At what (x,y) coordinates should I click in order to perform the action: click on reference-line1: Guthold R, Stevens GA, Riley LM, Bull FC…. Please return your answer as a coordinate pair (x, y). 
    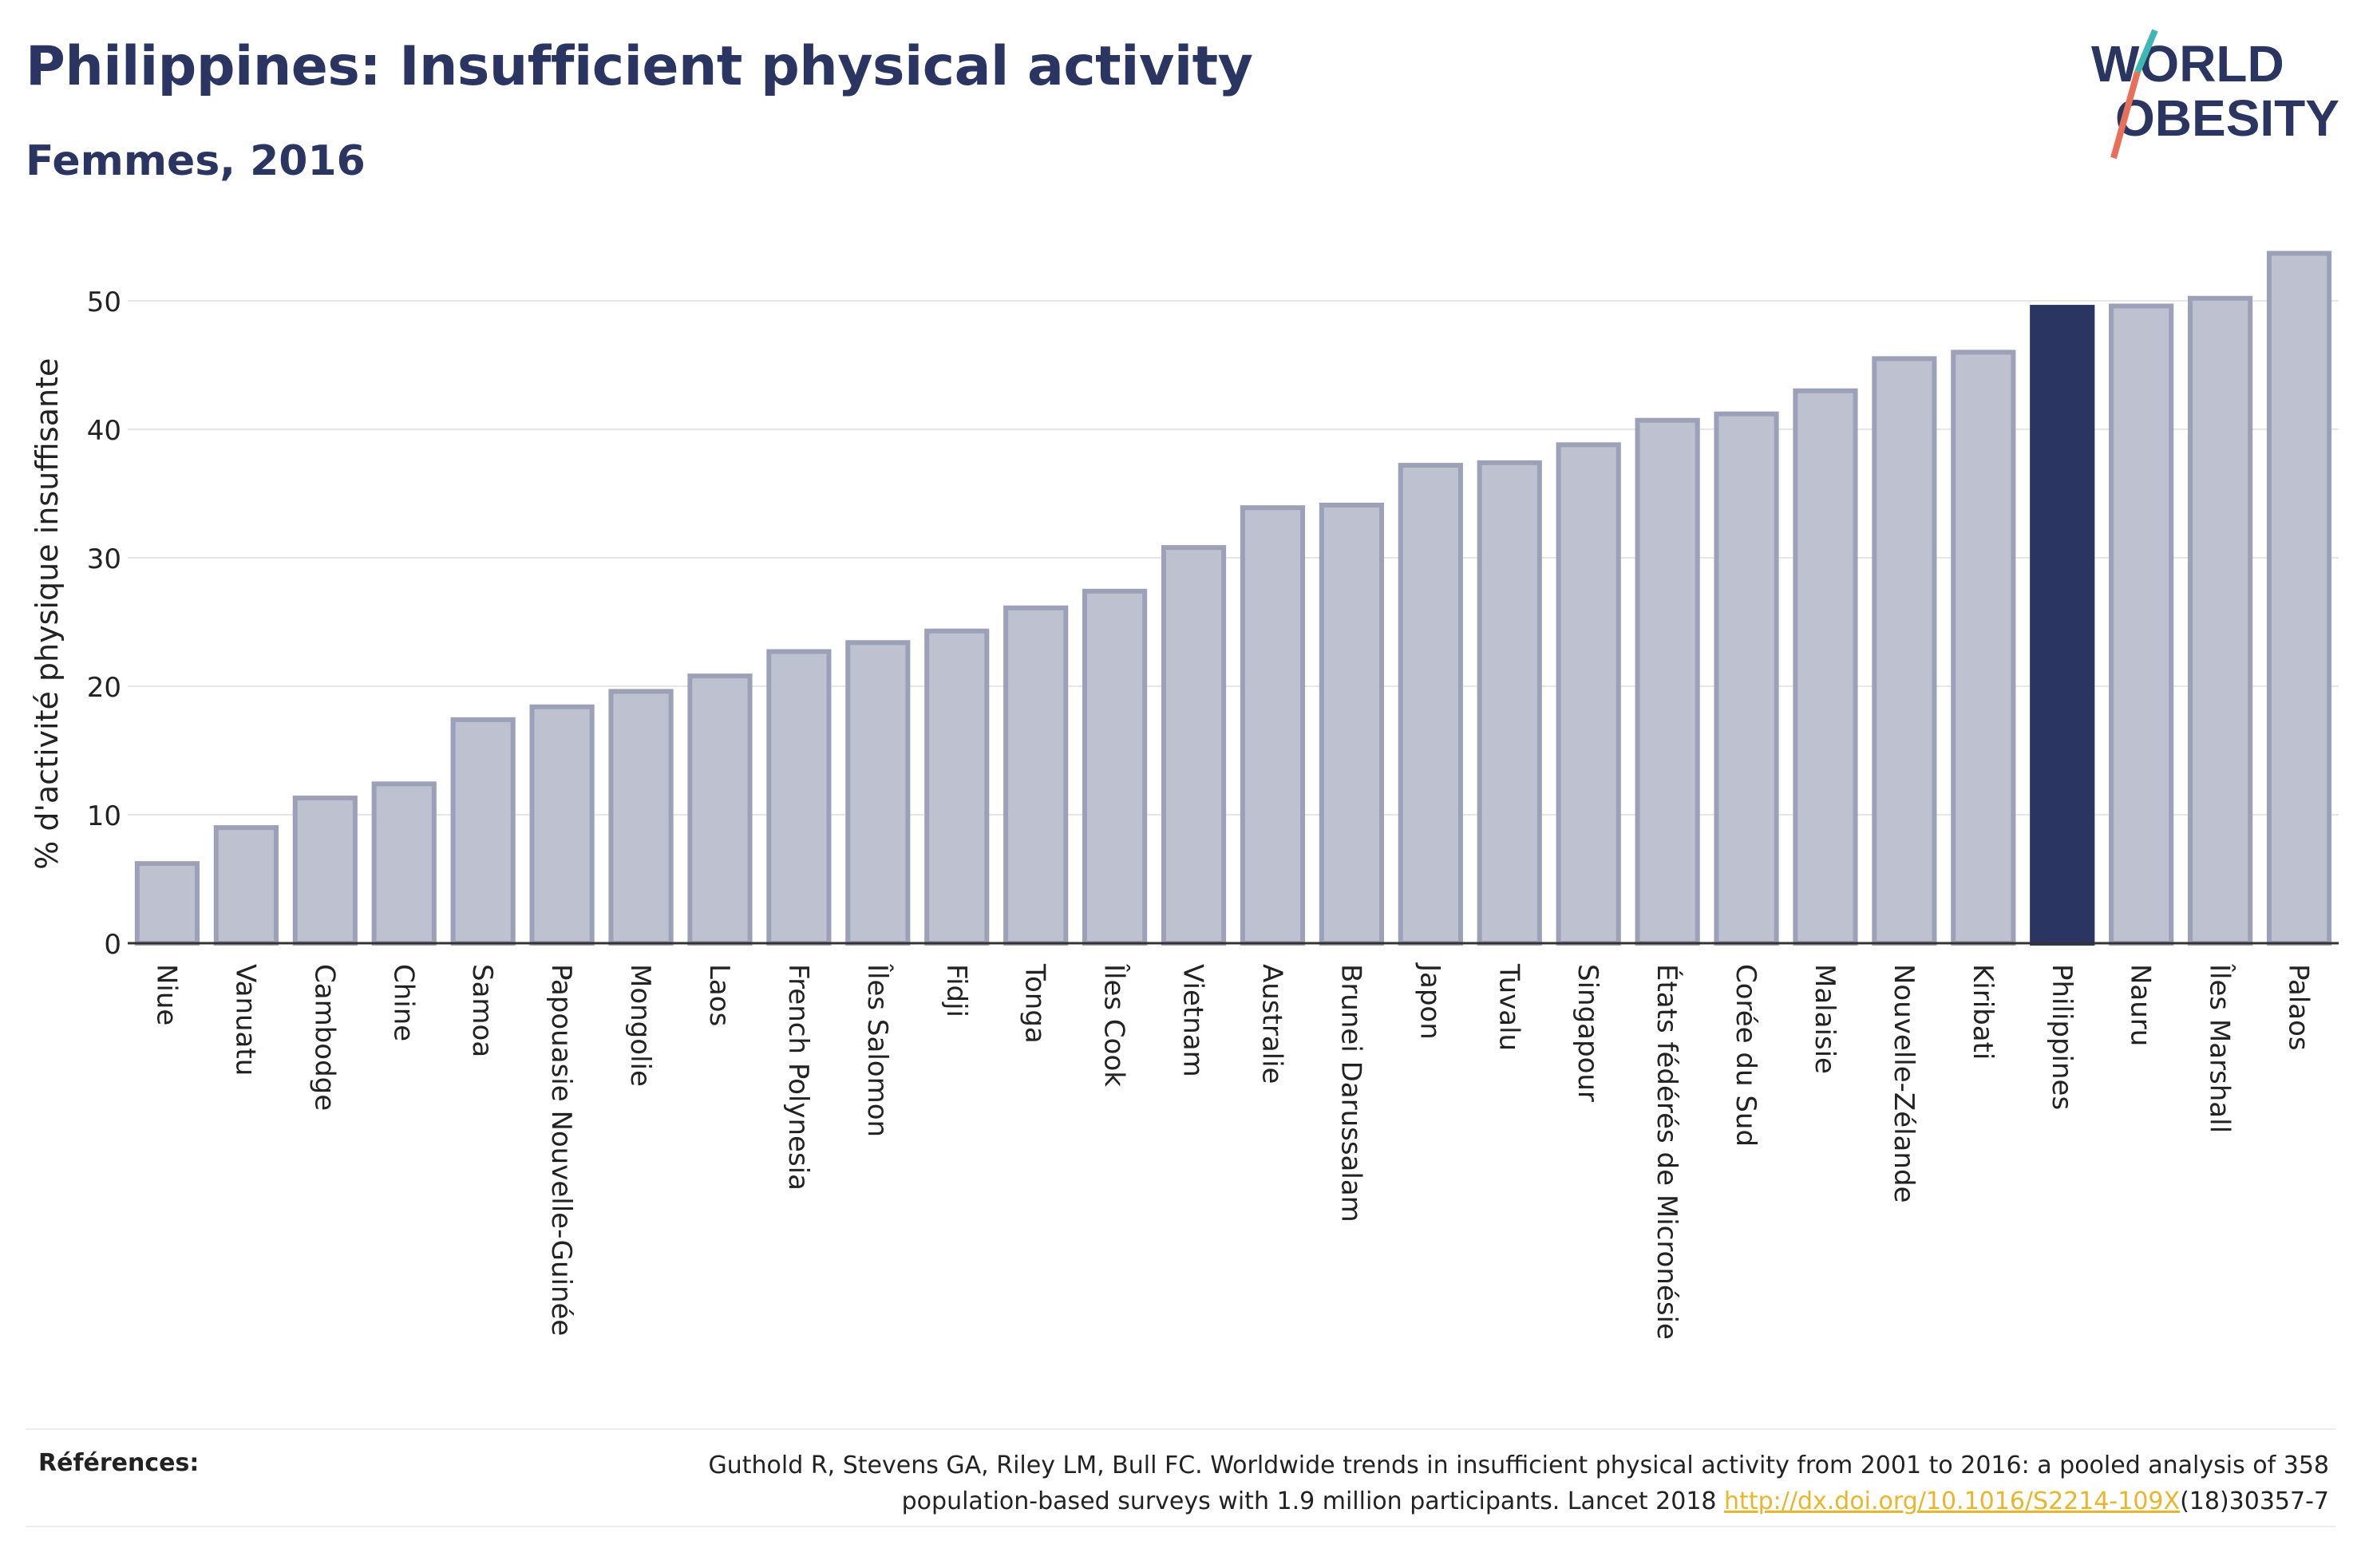
    Looking at the image, I should click on (1518, 1465).